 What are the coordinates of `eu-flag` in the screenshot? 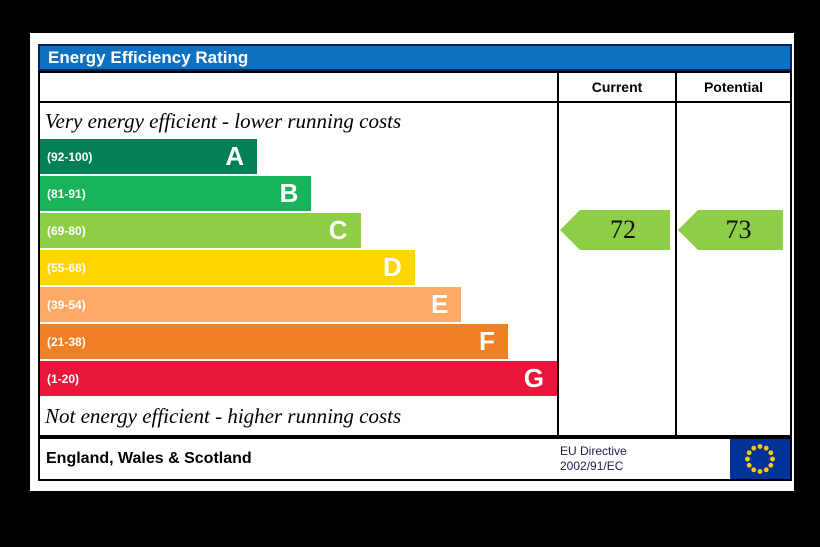 It's located at (760, 459).